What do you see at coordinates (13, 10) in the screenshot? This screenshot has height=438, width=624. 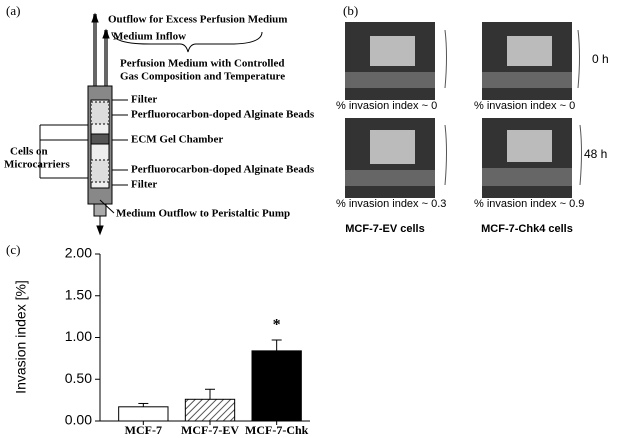 I see `panel-label: (a)` at bounding box center [13, 10].